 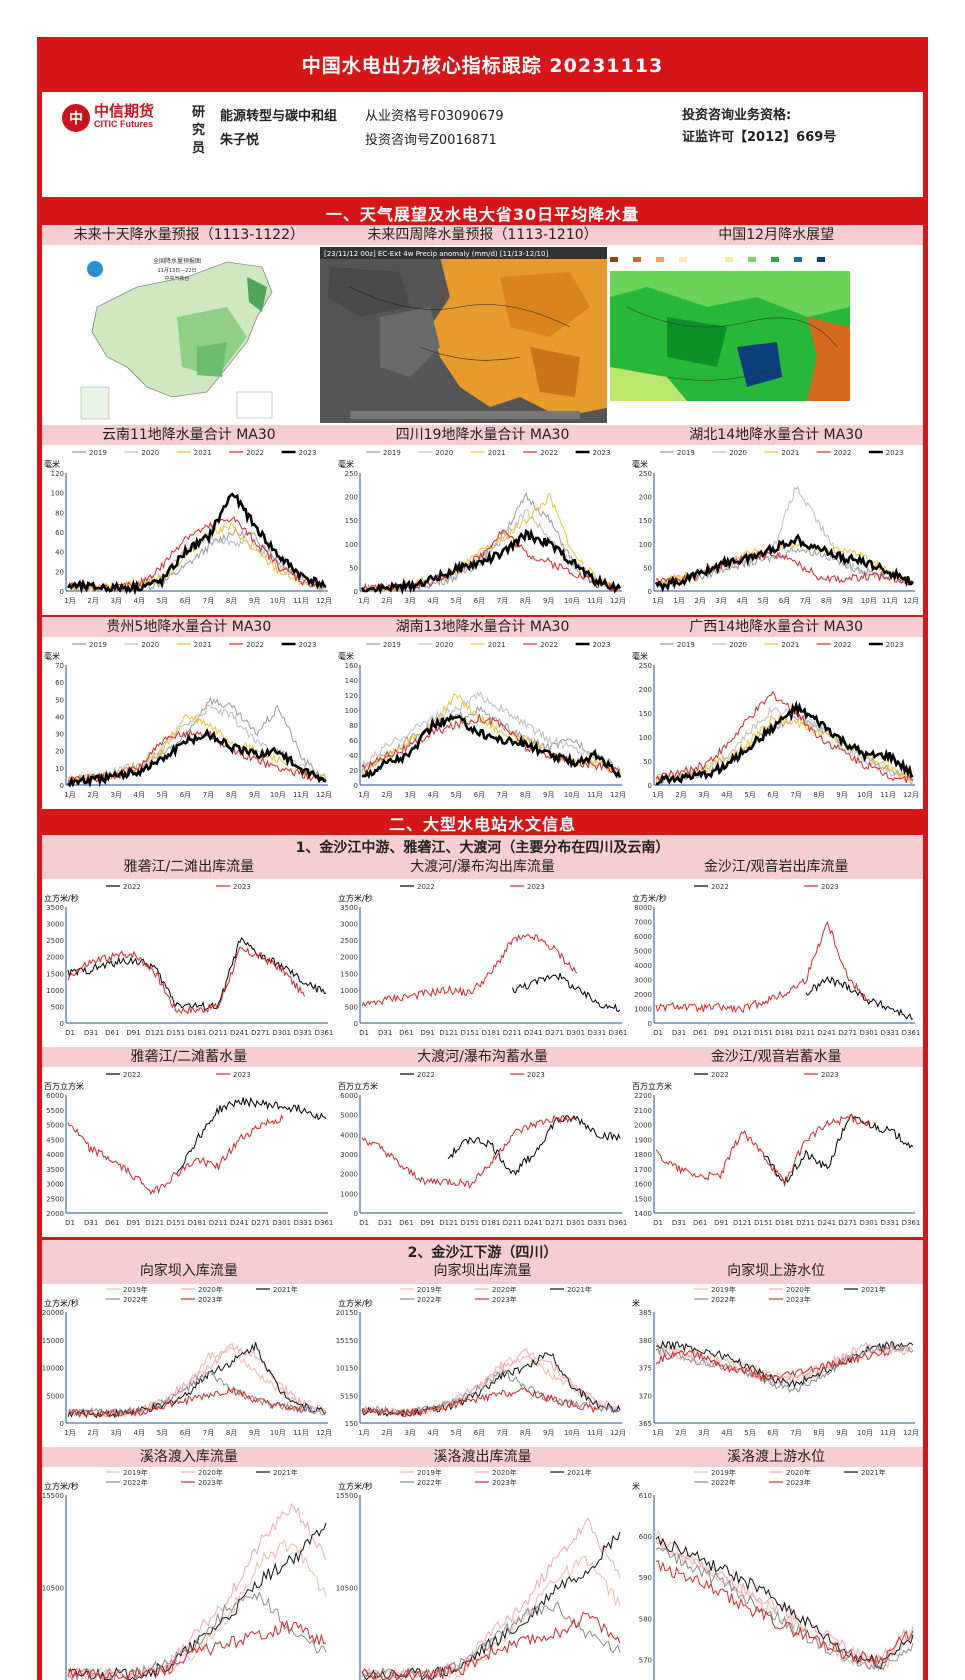 What do you see at coordinates (189, 867) in the screenshot?
I see `chart-title: 雅砻江/二滩出库流量` at bounding box center [189, 867].